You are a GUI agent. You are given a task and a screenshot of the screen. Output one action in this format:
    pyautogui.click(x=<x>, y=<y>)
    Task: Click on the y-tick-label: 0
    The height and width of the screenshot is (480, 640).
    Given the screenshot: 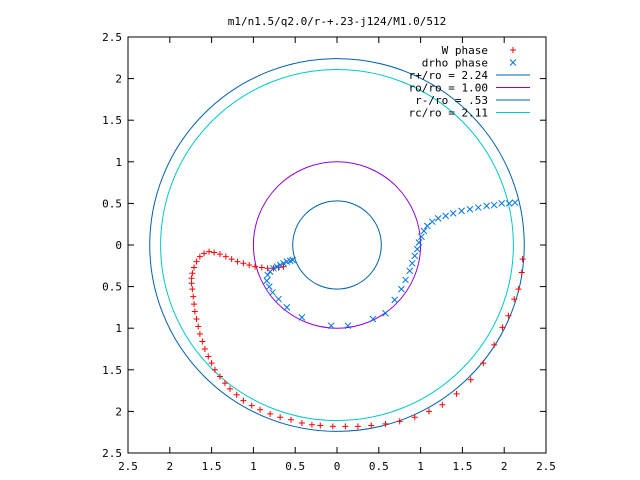 What is the action you would take?
    pyautogui.click(x=118, y=245)
    